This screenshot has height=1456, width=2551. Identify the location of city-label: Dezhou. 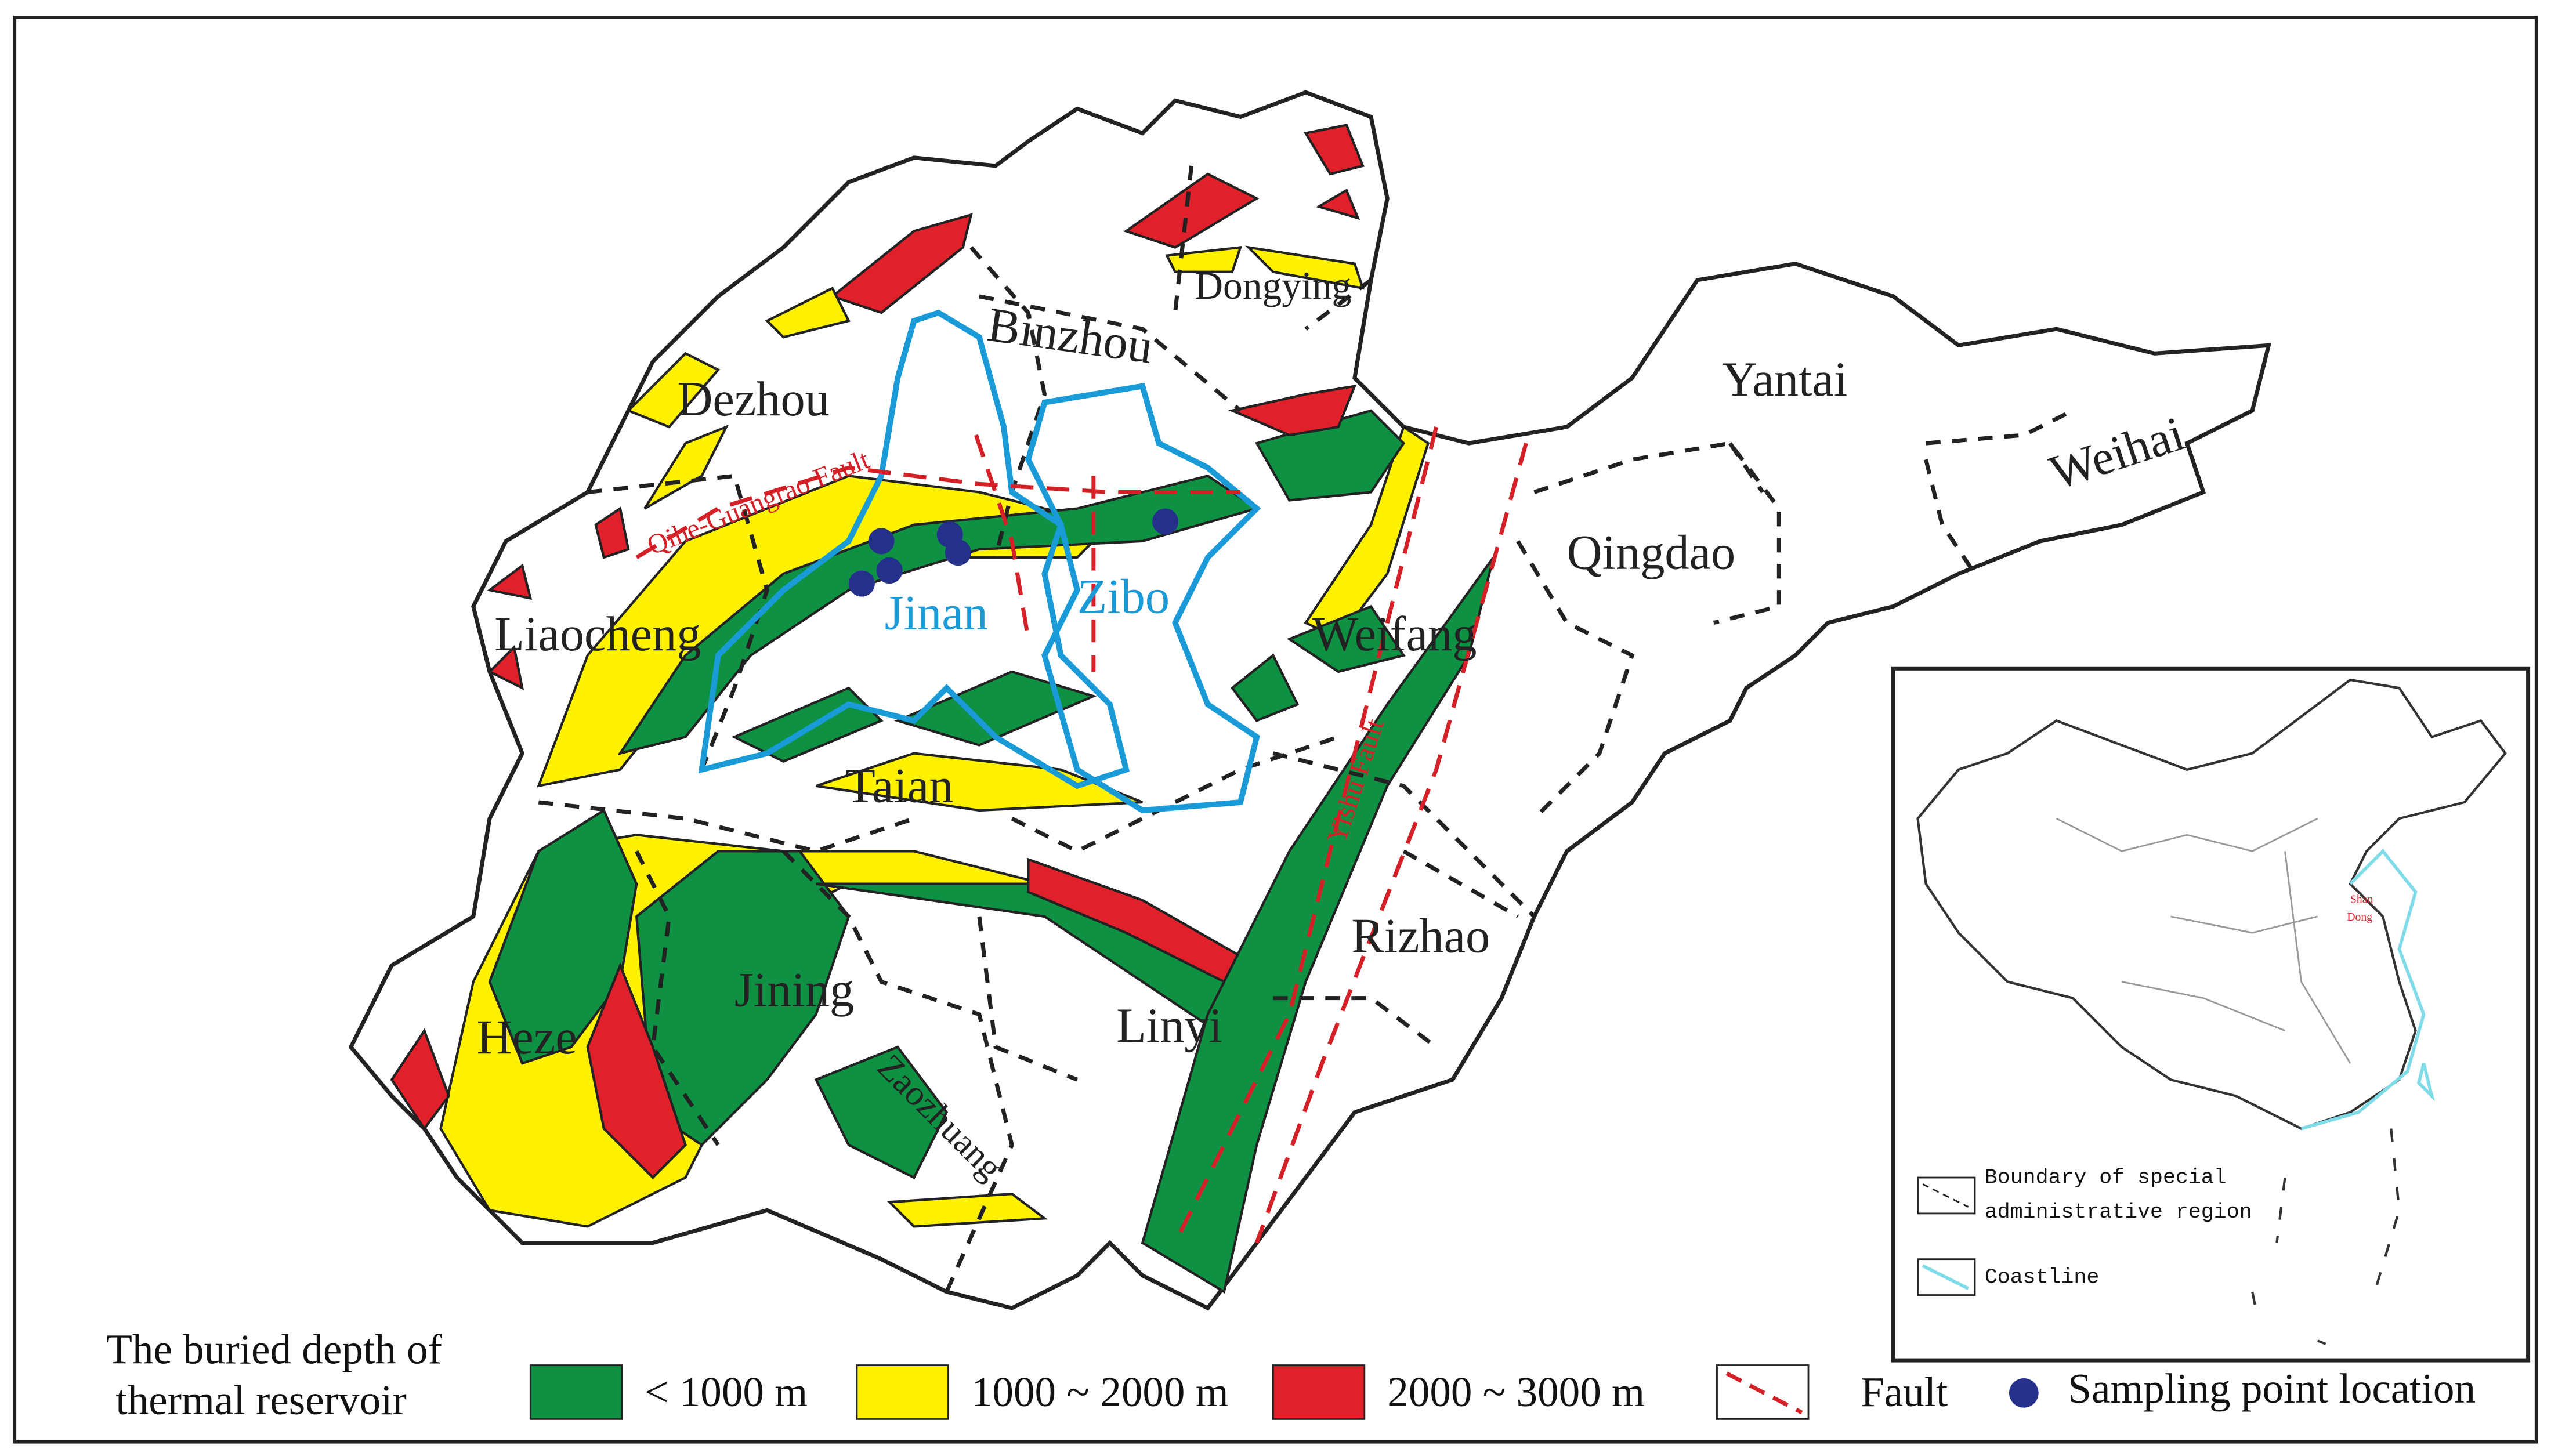
(753, 399).